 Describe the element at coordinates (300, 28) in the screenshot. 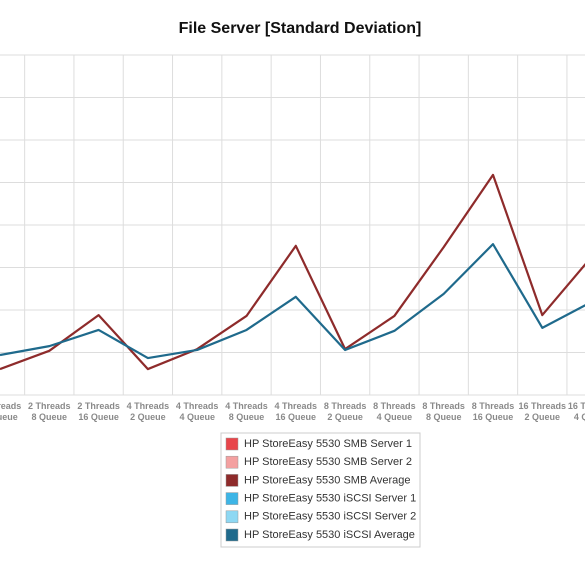

I see `chart-title: File Server [Standard Deviation]` at that location.